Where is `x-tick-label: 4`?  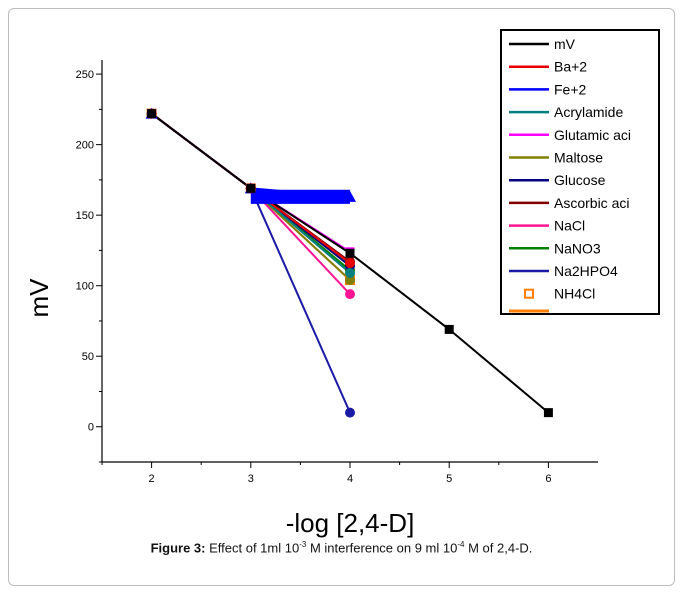 x-tick-label: 4 is located at coordinates (350, 479).